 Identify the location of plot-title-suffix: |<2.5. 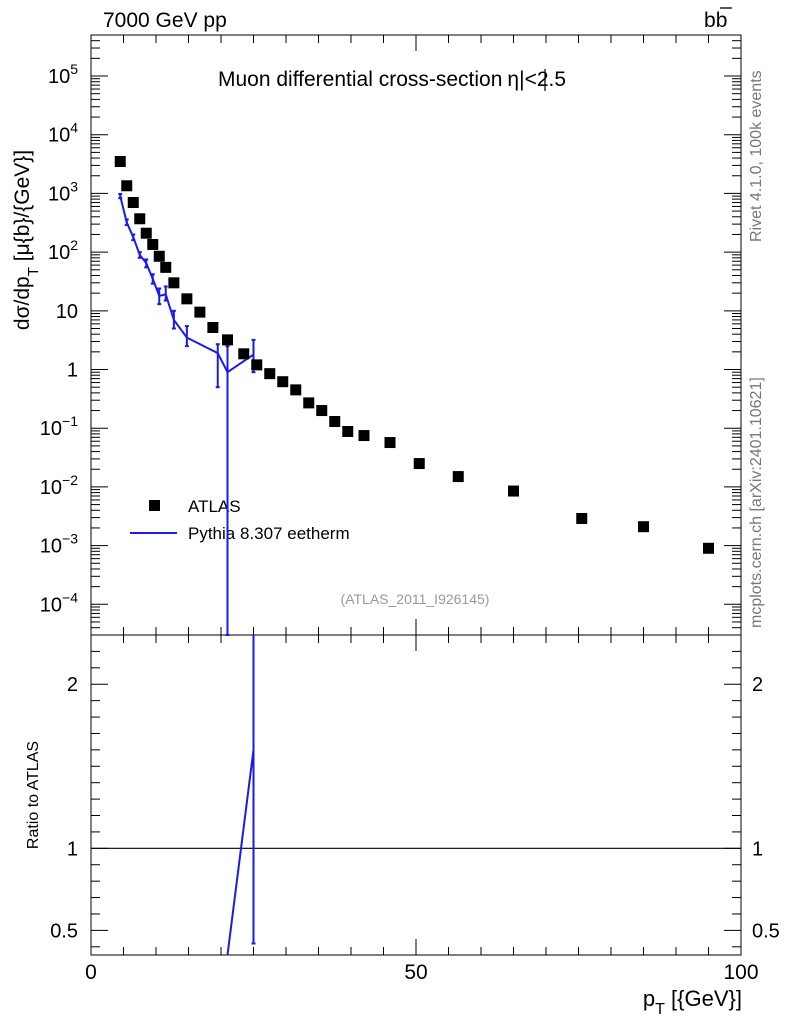
(542, 79).